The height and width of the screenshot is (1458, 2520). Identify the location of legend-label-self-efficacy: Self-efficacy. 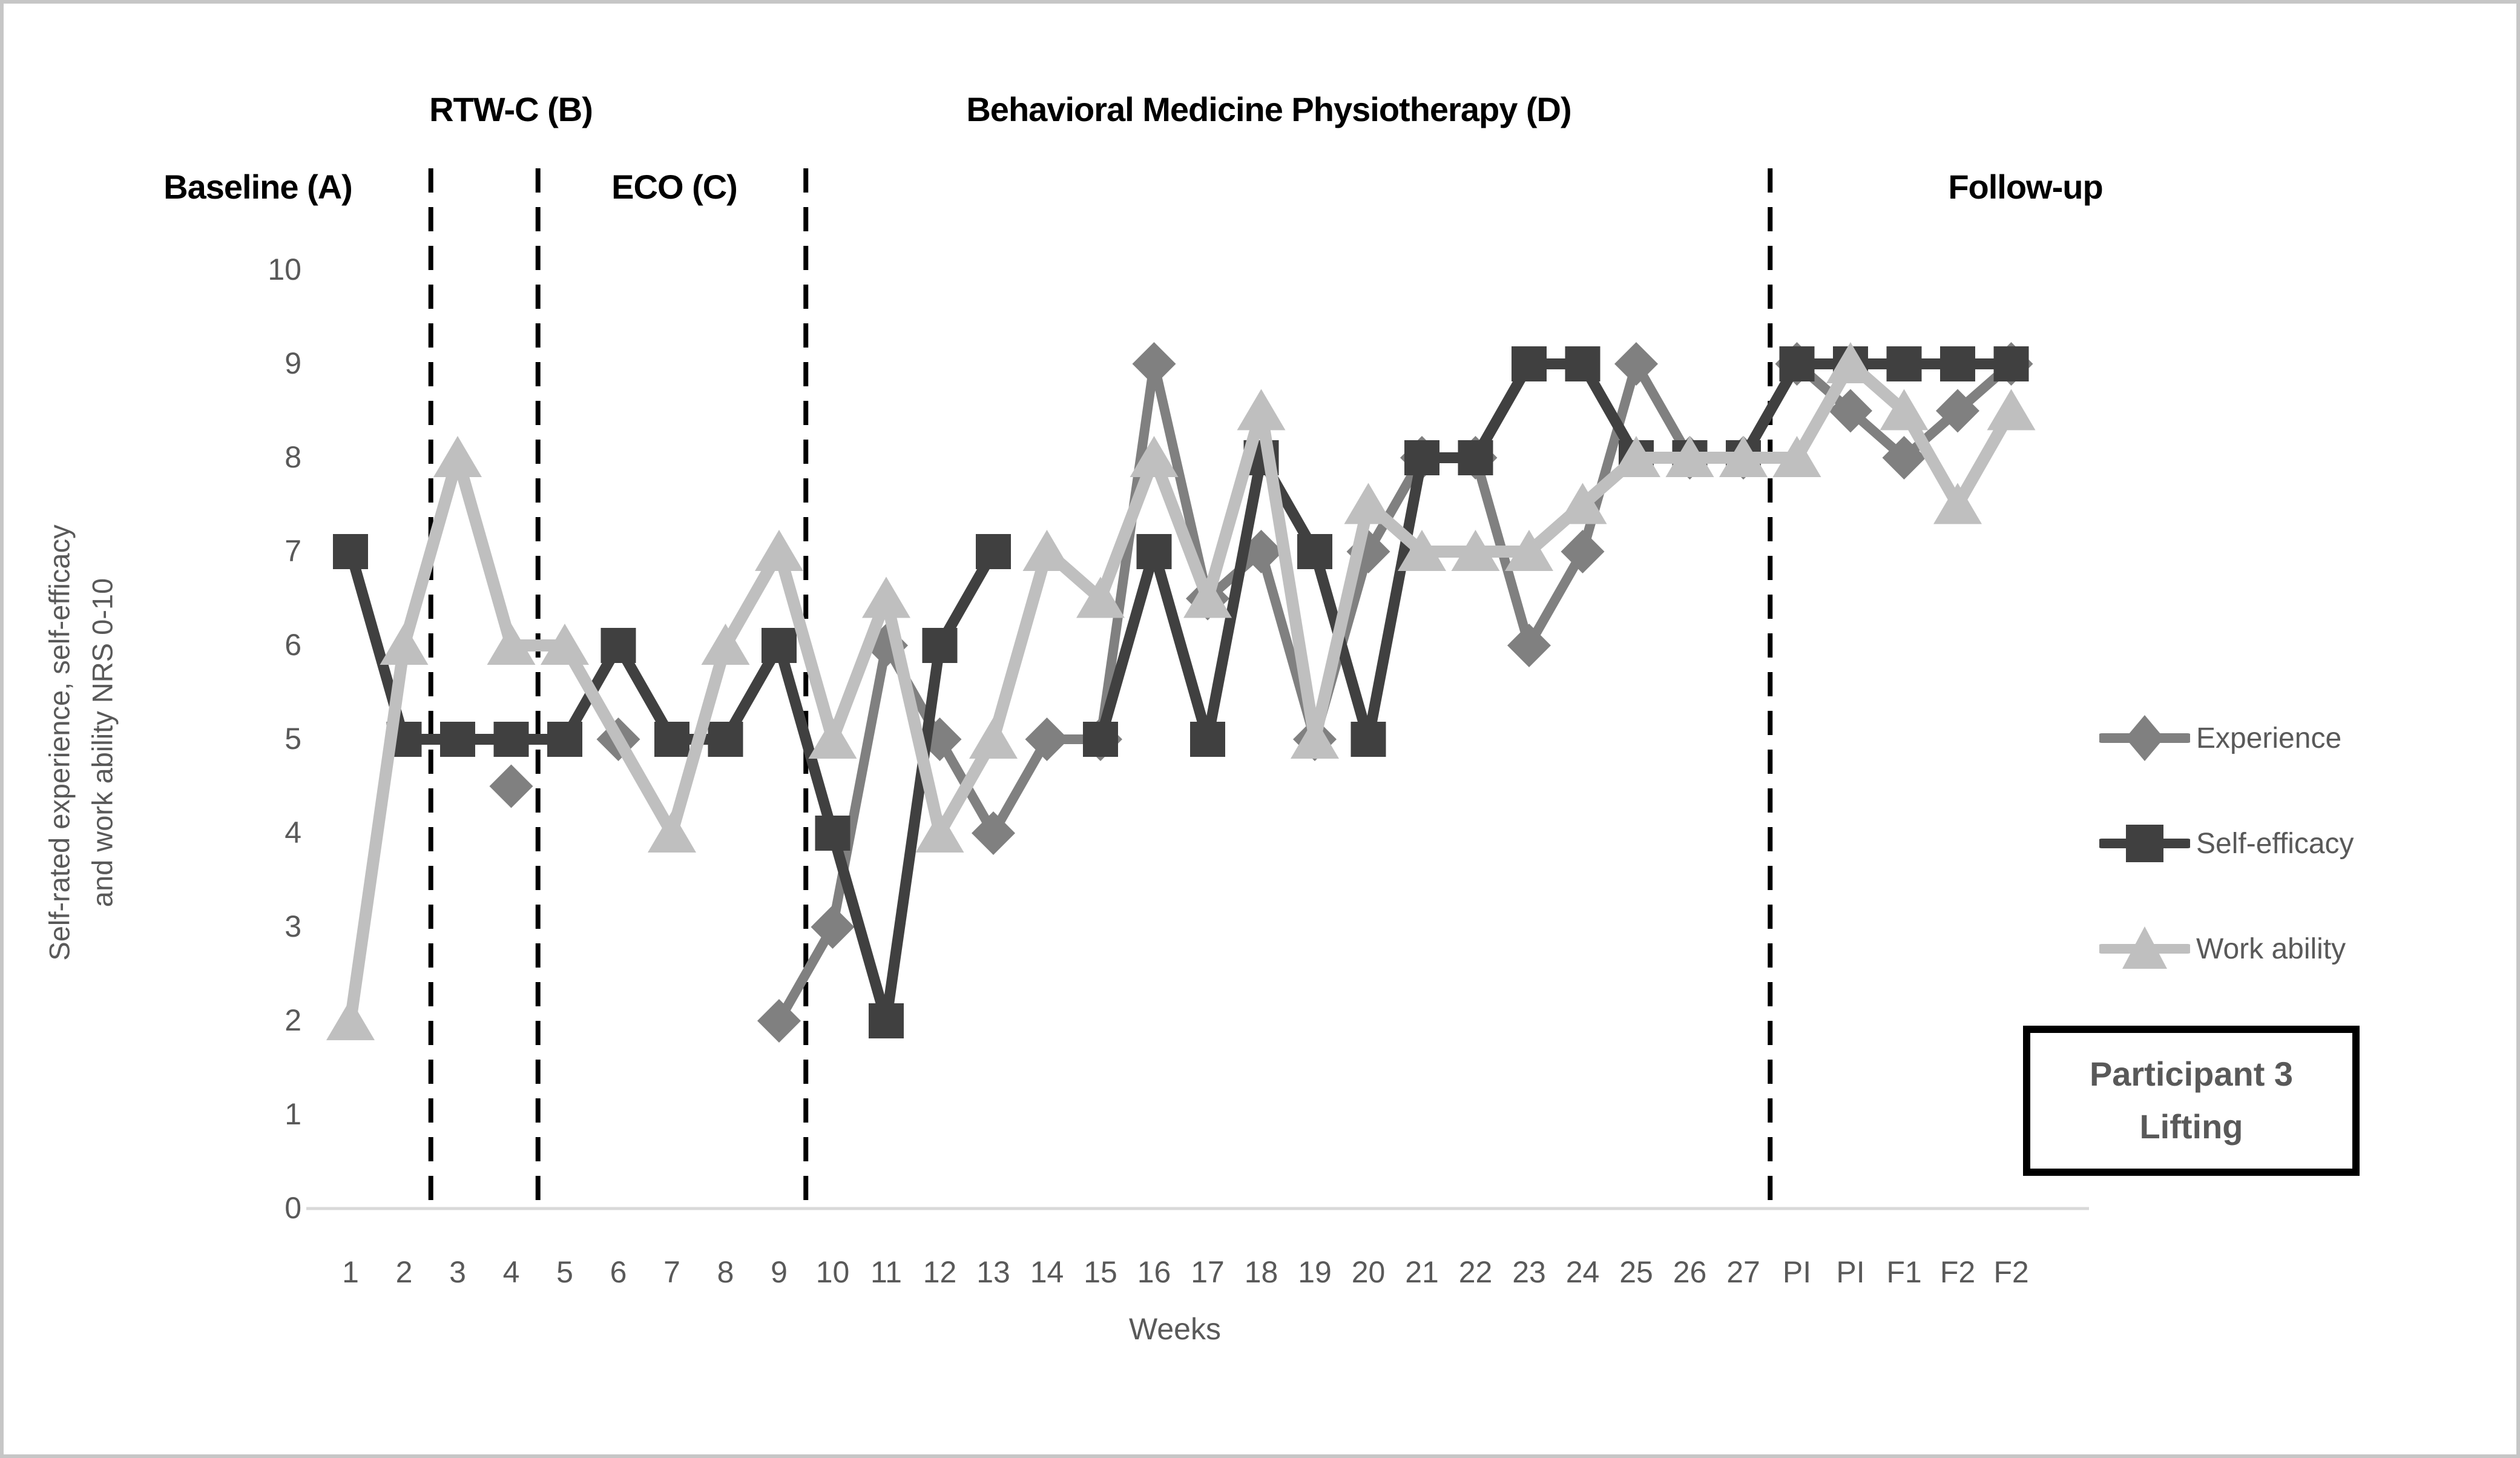
(2275, 844).